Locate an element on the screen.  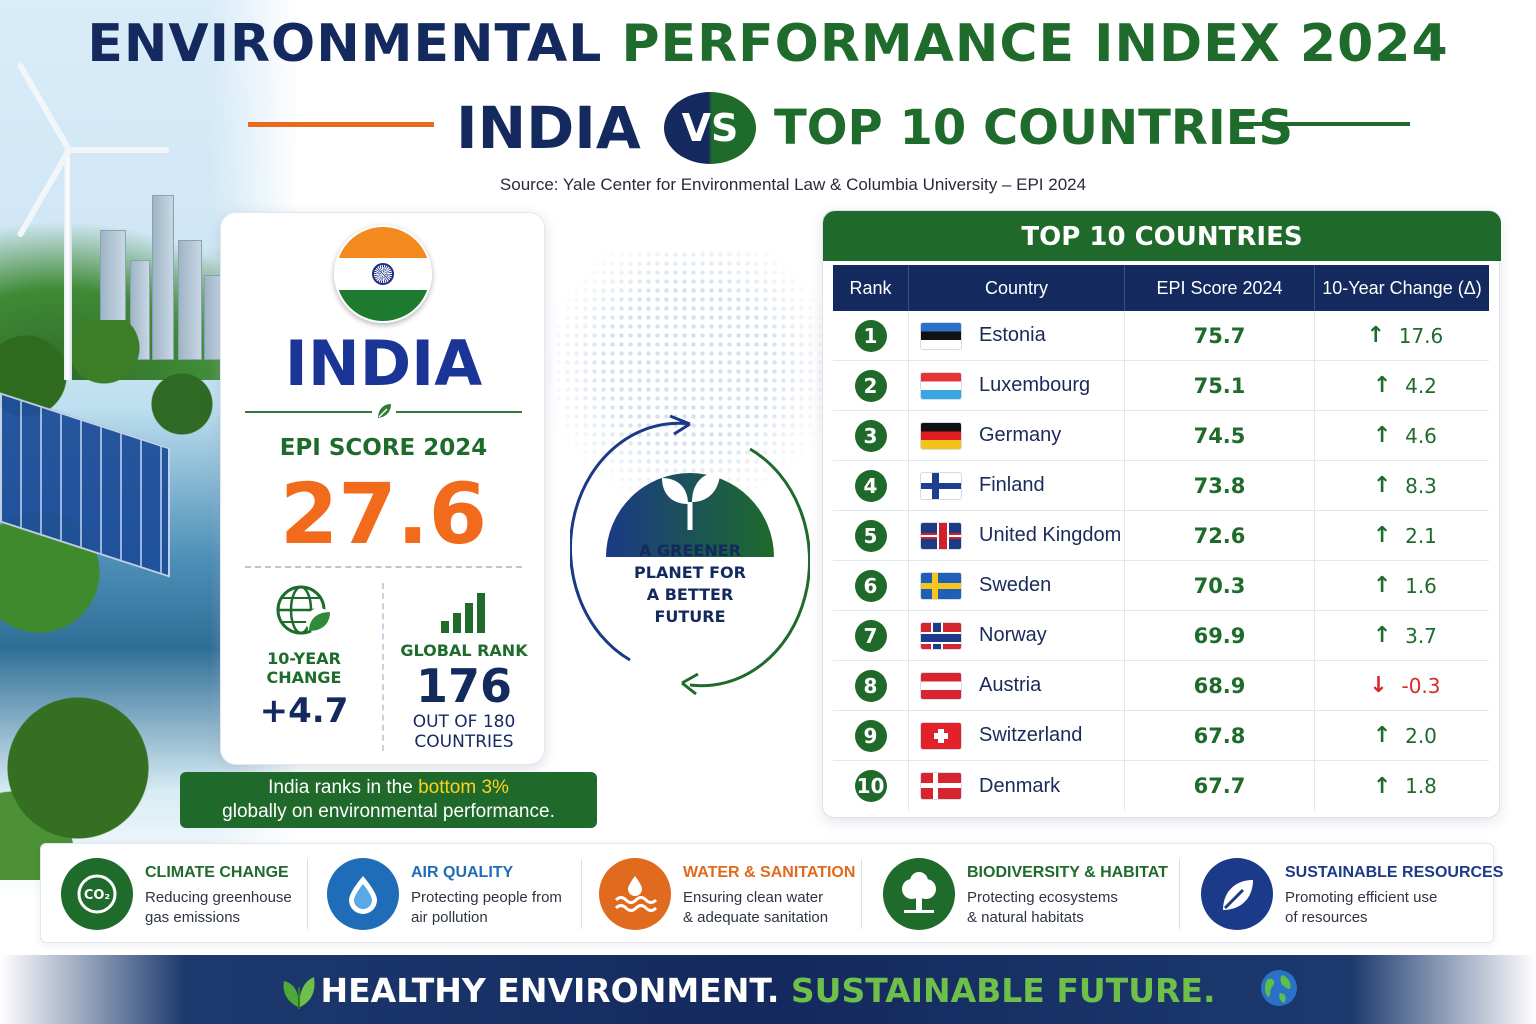
rank-badge: 7 is located at coordinates (870, 635).